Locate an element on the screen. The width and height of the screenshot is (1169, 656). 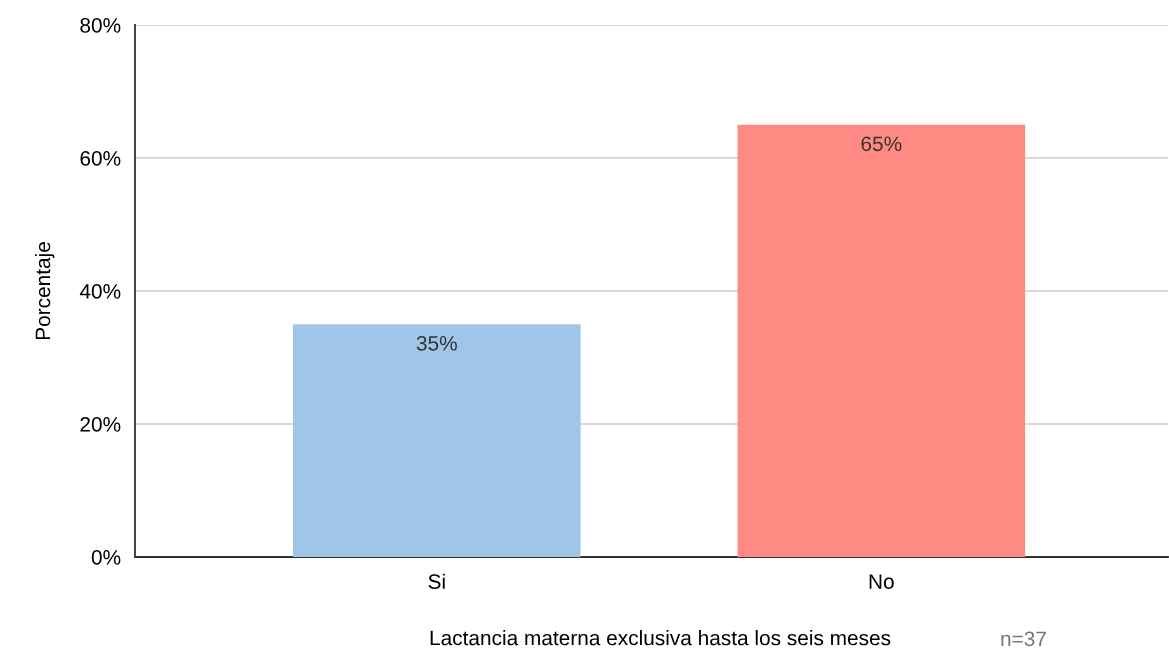
y-tick-label: 0% is located at coordinates (106, 557).